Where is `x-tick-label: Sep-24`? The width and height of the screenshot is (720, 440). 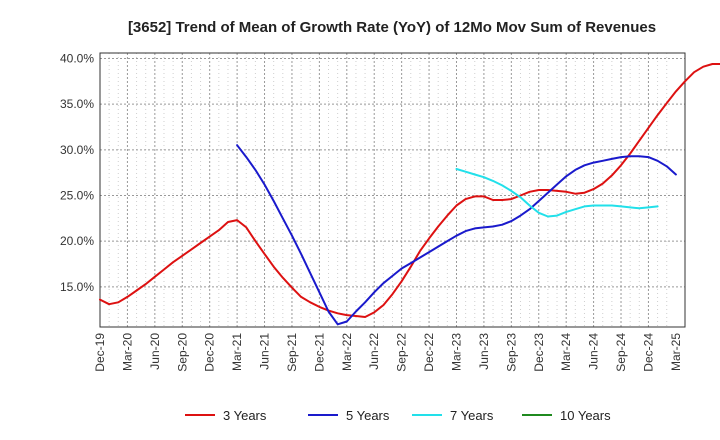 x-tick-label: Sep-24 is located at coordinates (621, 352).